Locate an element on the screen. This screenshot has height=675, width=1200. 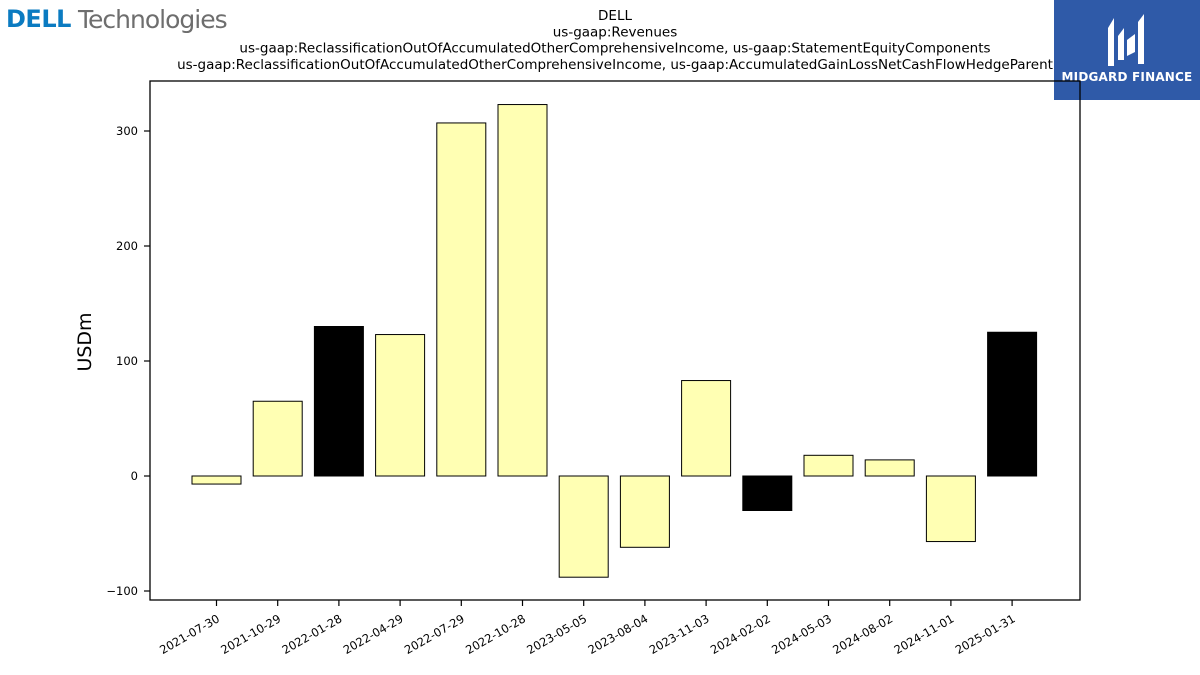
y-tick-label: 300 is located at coordinates (127, 131).